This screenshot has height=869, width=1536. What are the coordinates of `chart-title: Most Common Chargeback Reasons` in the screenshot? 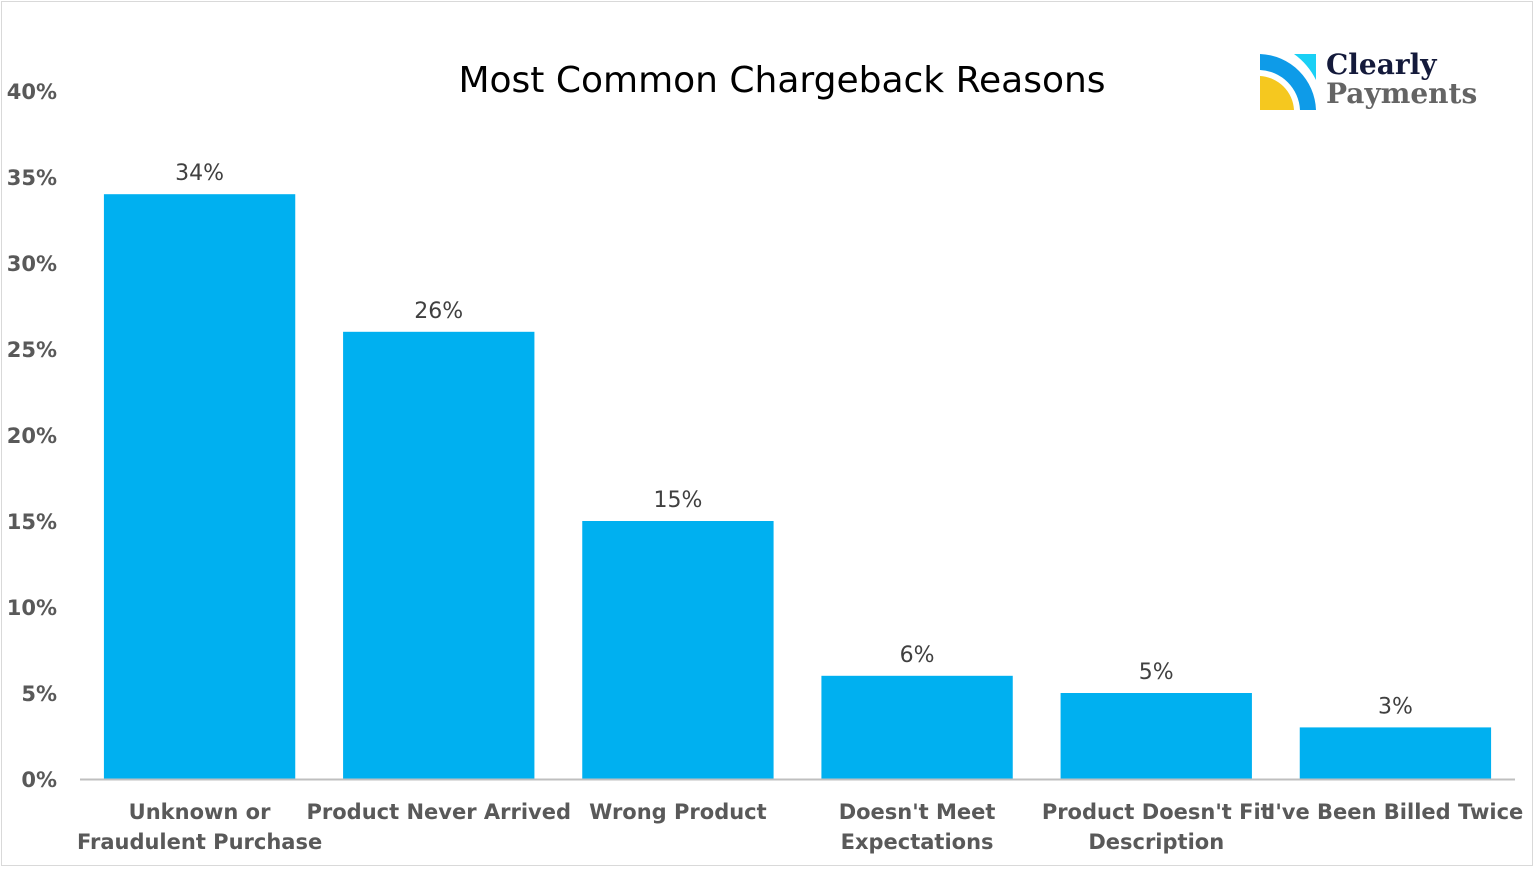 It's located at (781, 80).